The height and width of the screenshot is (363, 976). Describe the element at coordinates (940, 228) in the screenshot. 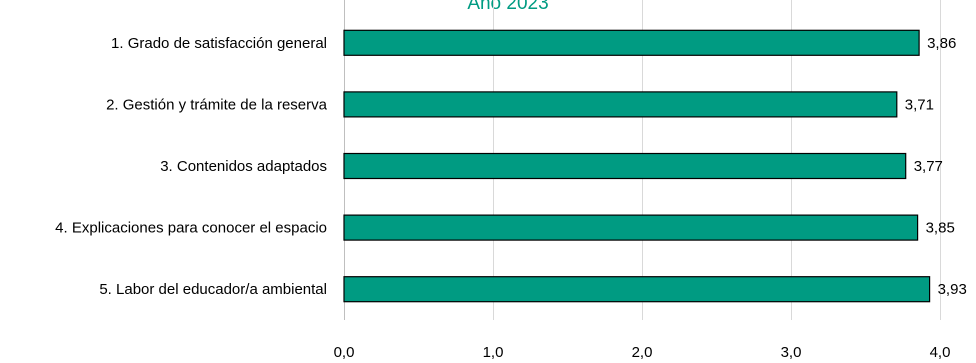

I see `data-label: 3,85` at that location.